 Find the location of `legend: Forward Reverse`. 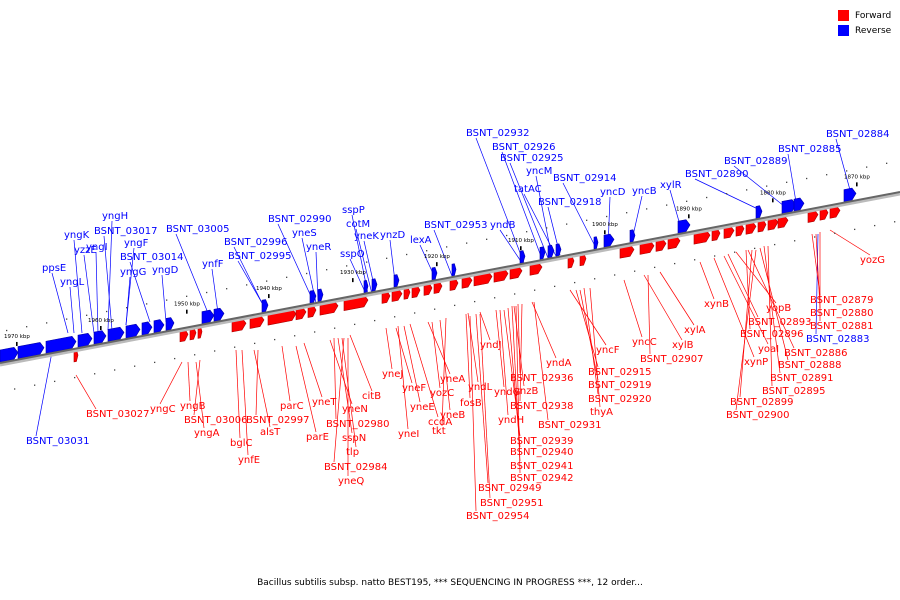

legend: Forward Reverse is located at coordinates (864, 23).